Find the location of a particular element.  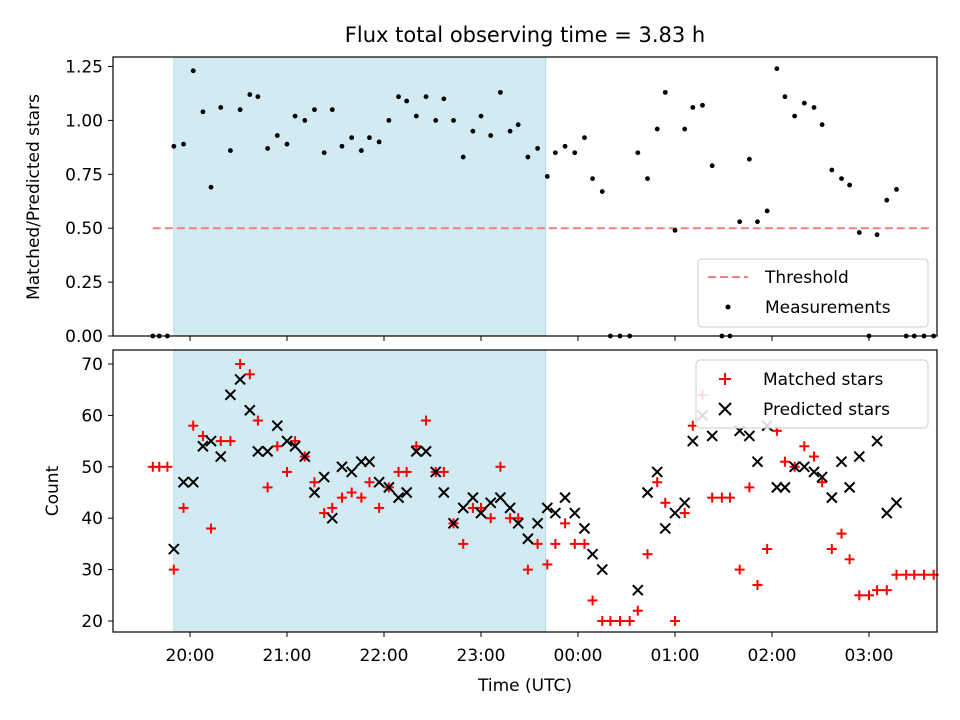

bottom-ytick-label: 40 is located at coordinates (92, 519).